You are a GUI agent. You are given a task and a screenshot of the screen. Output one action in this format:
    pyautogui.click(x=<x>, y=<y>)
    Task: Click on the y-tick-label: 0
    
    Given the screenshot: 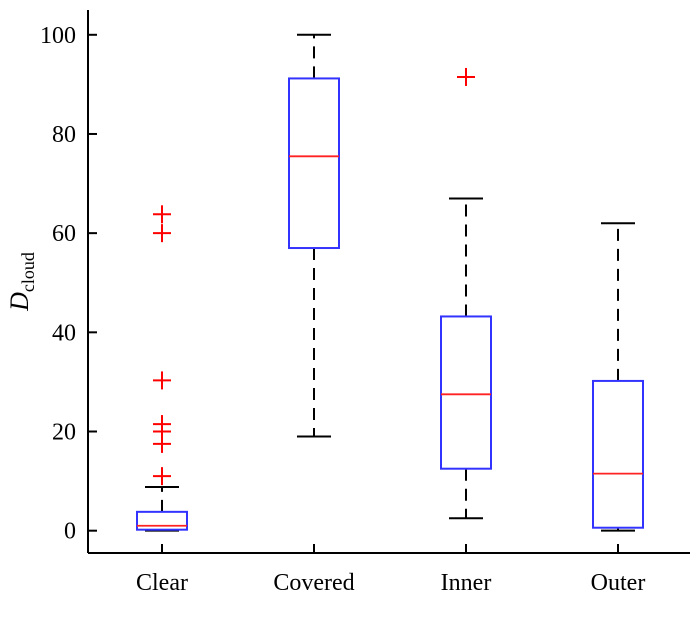 What is the action you would take?
    pyautogui.click(x=70, y=532)
    